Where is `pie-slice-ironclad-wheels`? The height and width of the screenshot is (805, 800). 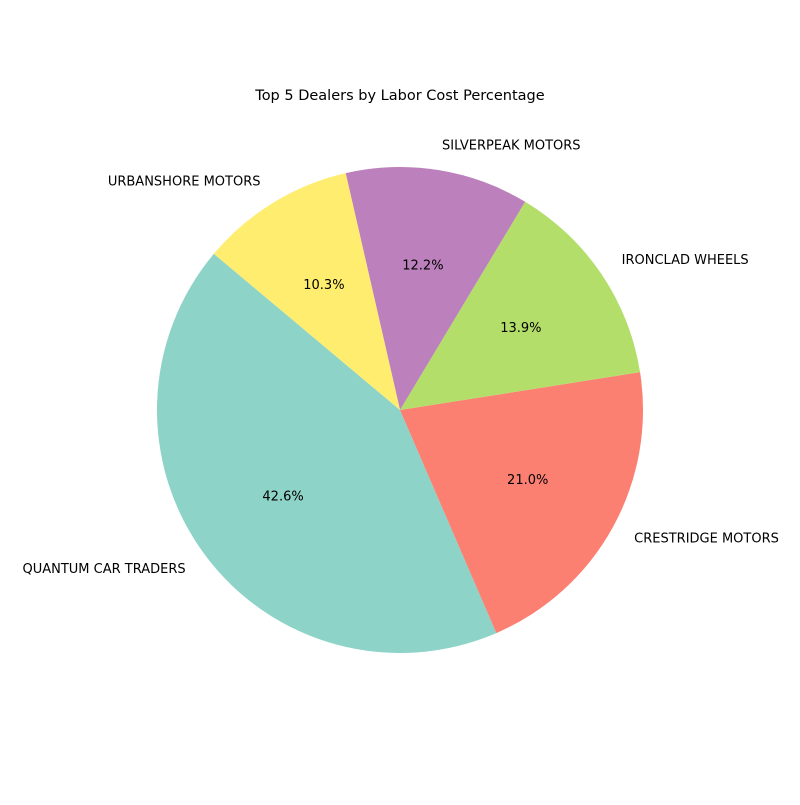
pie-slice-ironclad-wheels is located at coordinates (520, 305).